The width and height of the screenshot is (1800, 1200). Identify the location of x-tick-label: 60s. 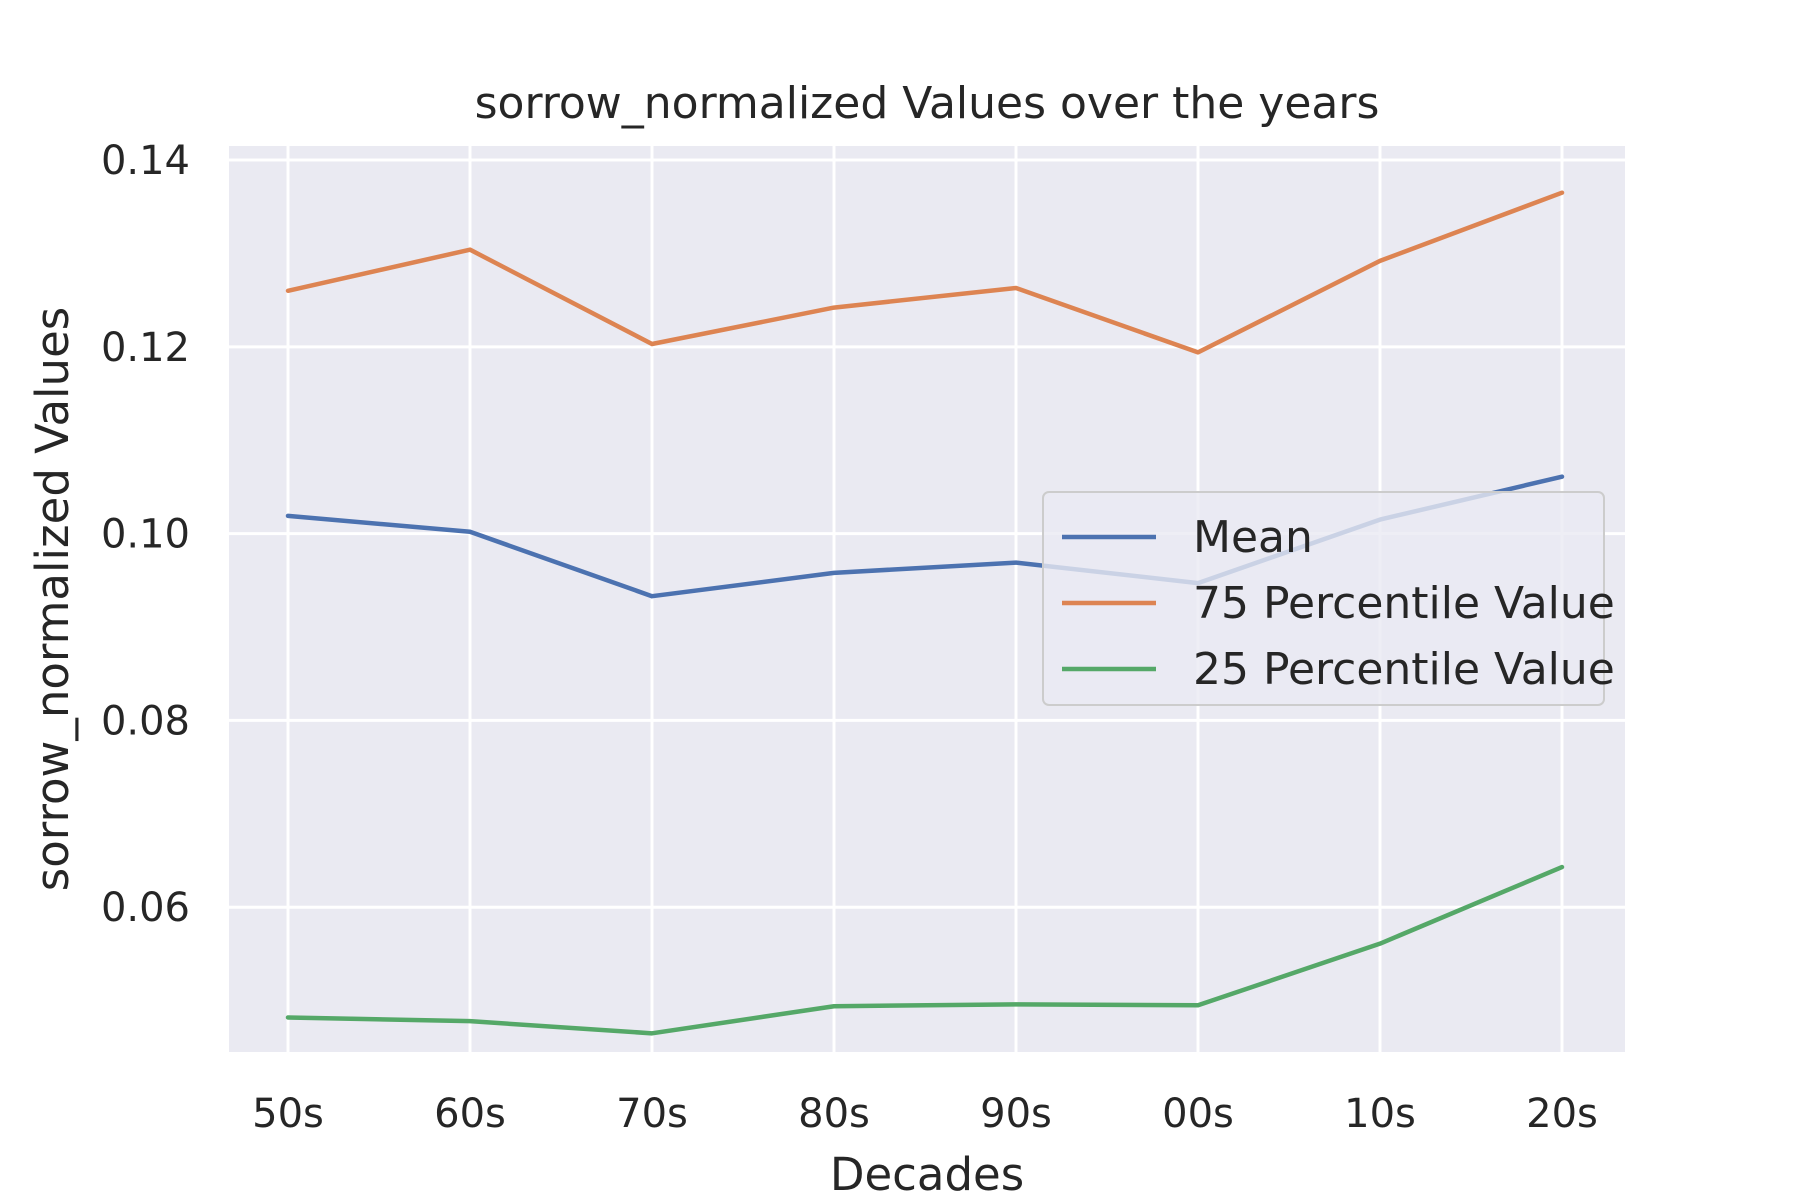
(470, 1114).